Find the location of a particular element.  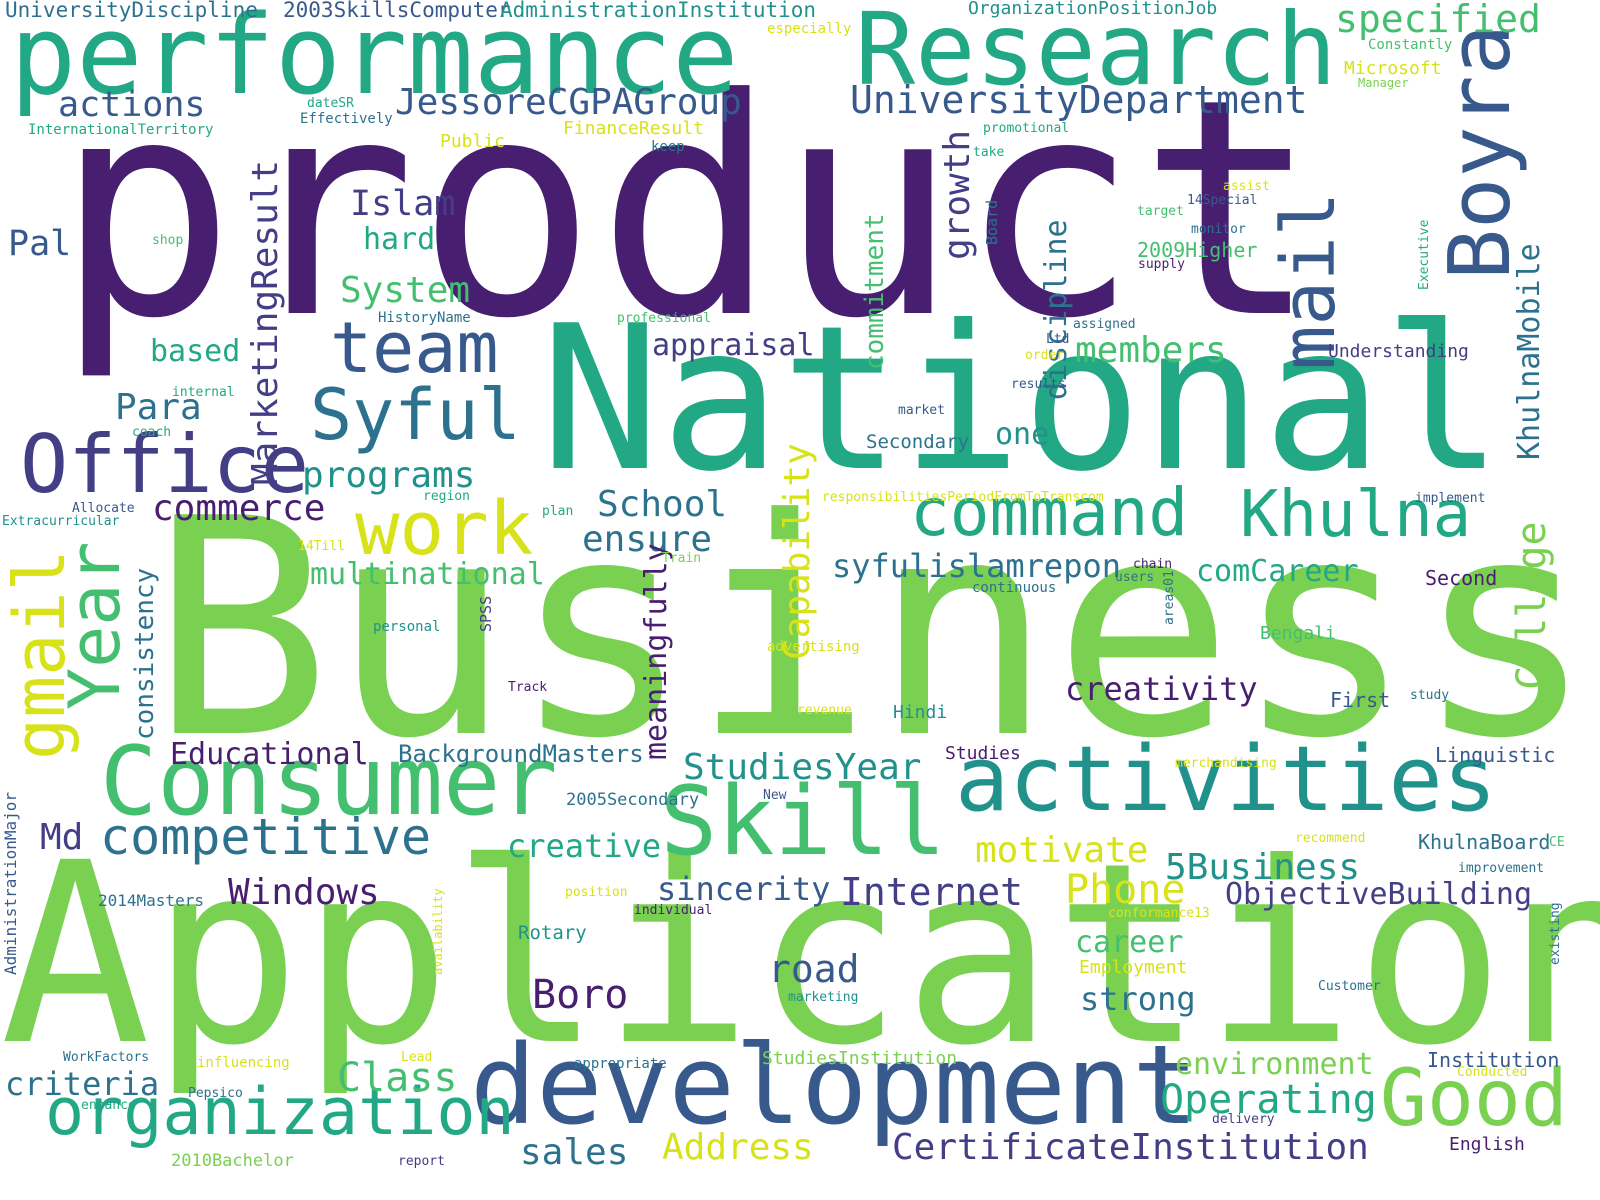

word-work: work is located at coordinates (444, 529).